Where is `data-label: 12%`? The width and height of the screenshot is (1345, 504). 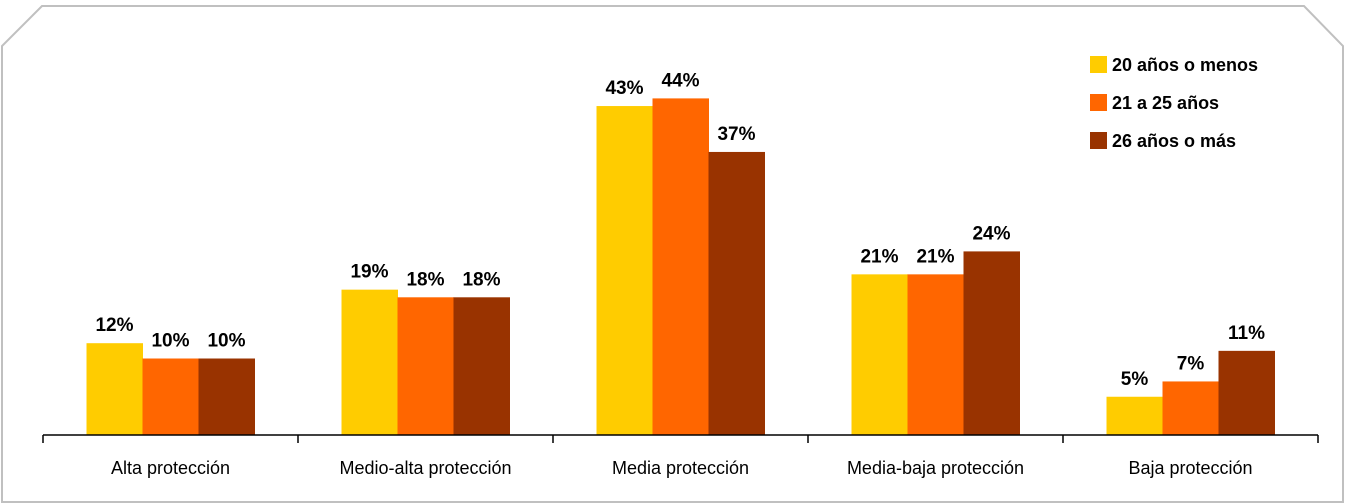
data-label: 12% is located at coordinates (114, 325).